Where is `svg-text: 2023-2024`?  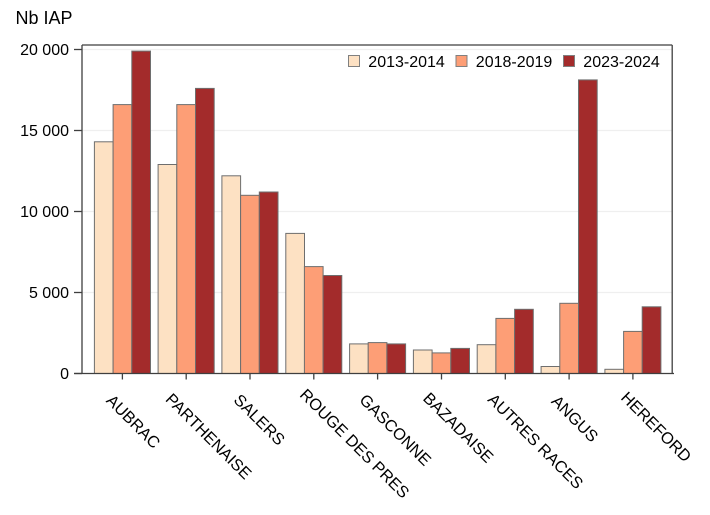
svg-text: 2023-2024 is located at coordinates (621, 62).